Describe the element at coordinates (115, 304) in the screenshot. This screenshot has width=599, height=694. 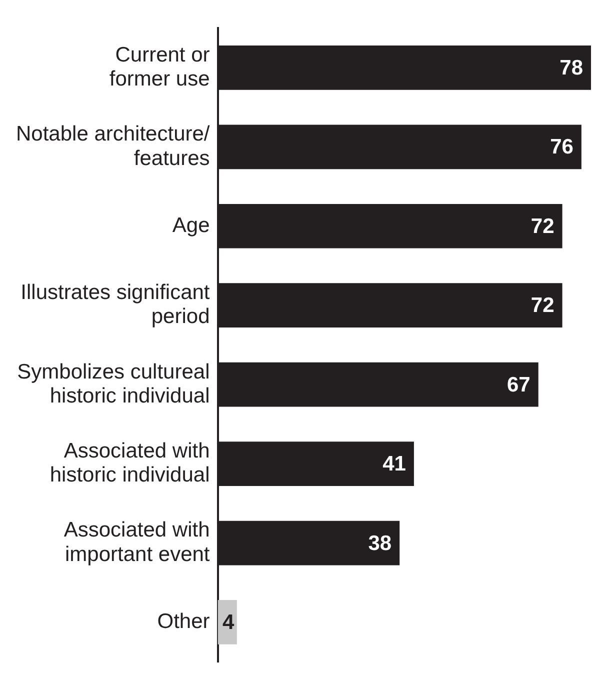
I see `y-tick-label: Illustrates significant period` at that location.